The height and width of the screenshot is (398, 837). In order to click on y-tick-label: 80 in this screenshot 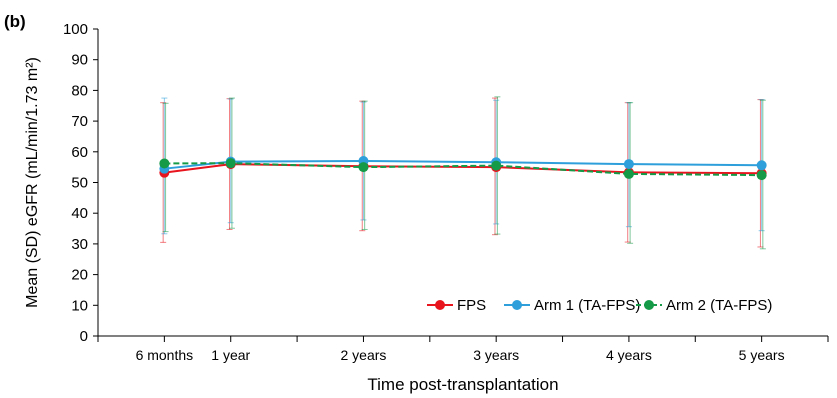, I will do `click(79, 90)`.